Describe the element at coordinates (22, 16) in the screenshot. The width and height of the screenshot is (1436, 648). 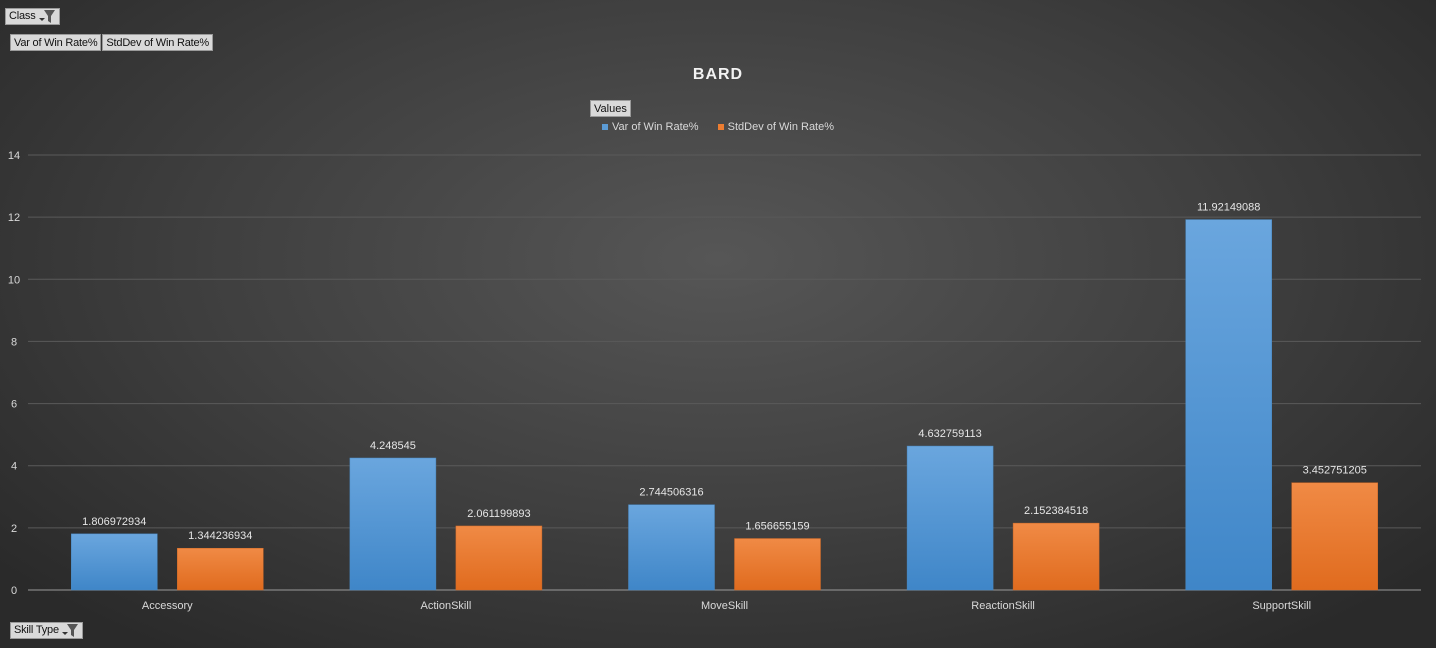
I see `class-filter-label: Class` at that location.